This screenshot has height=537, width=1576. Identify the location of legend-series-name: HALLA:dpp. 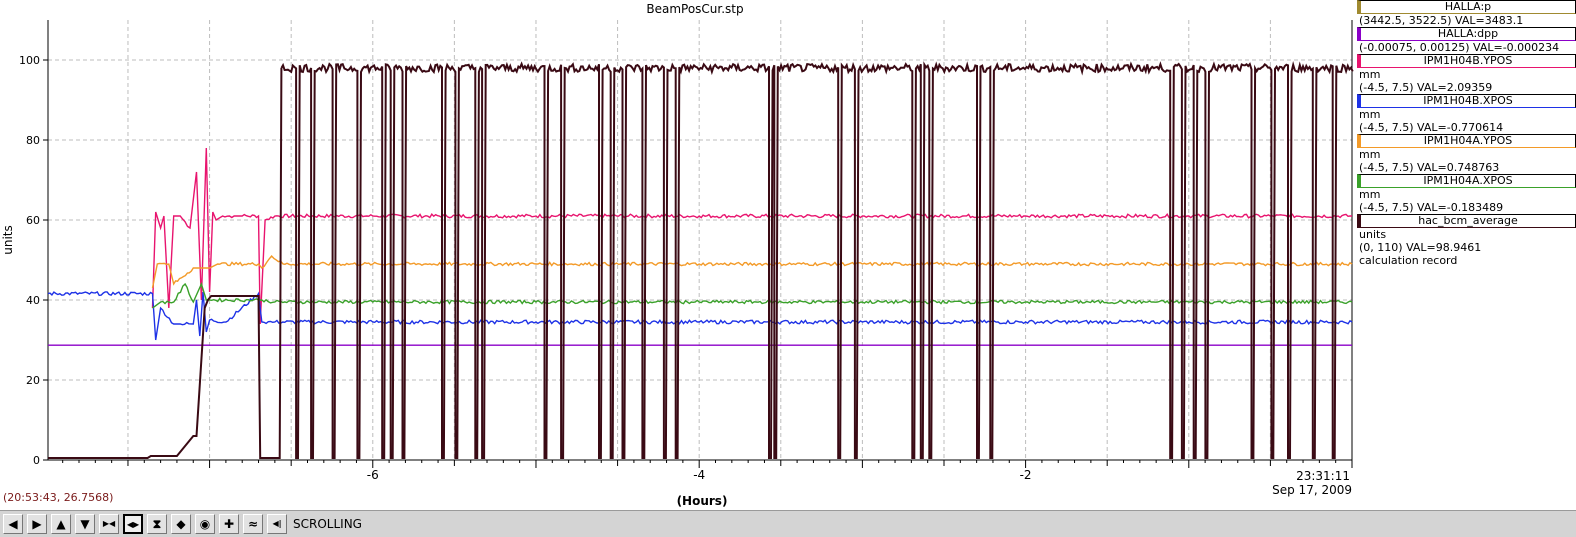
(1466, 34).